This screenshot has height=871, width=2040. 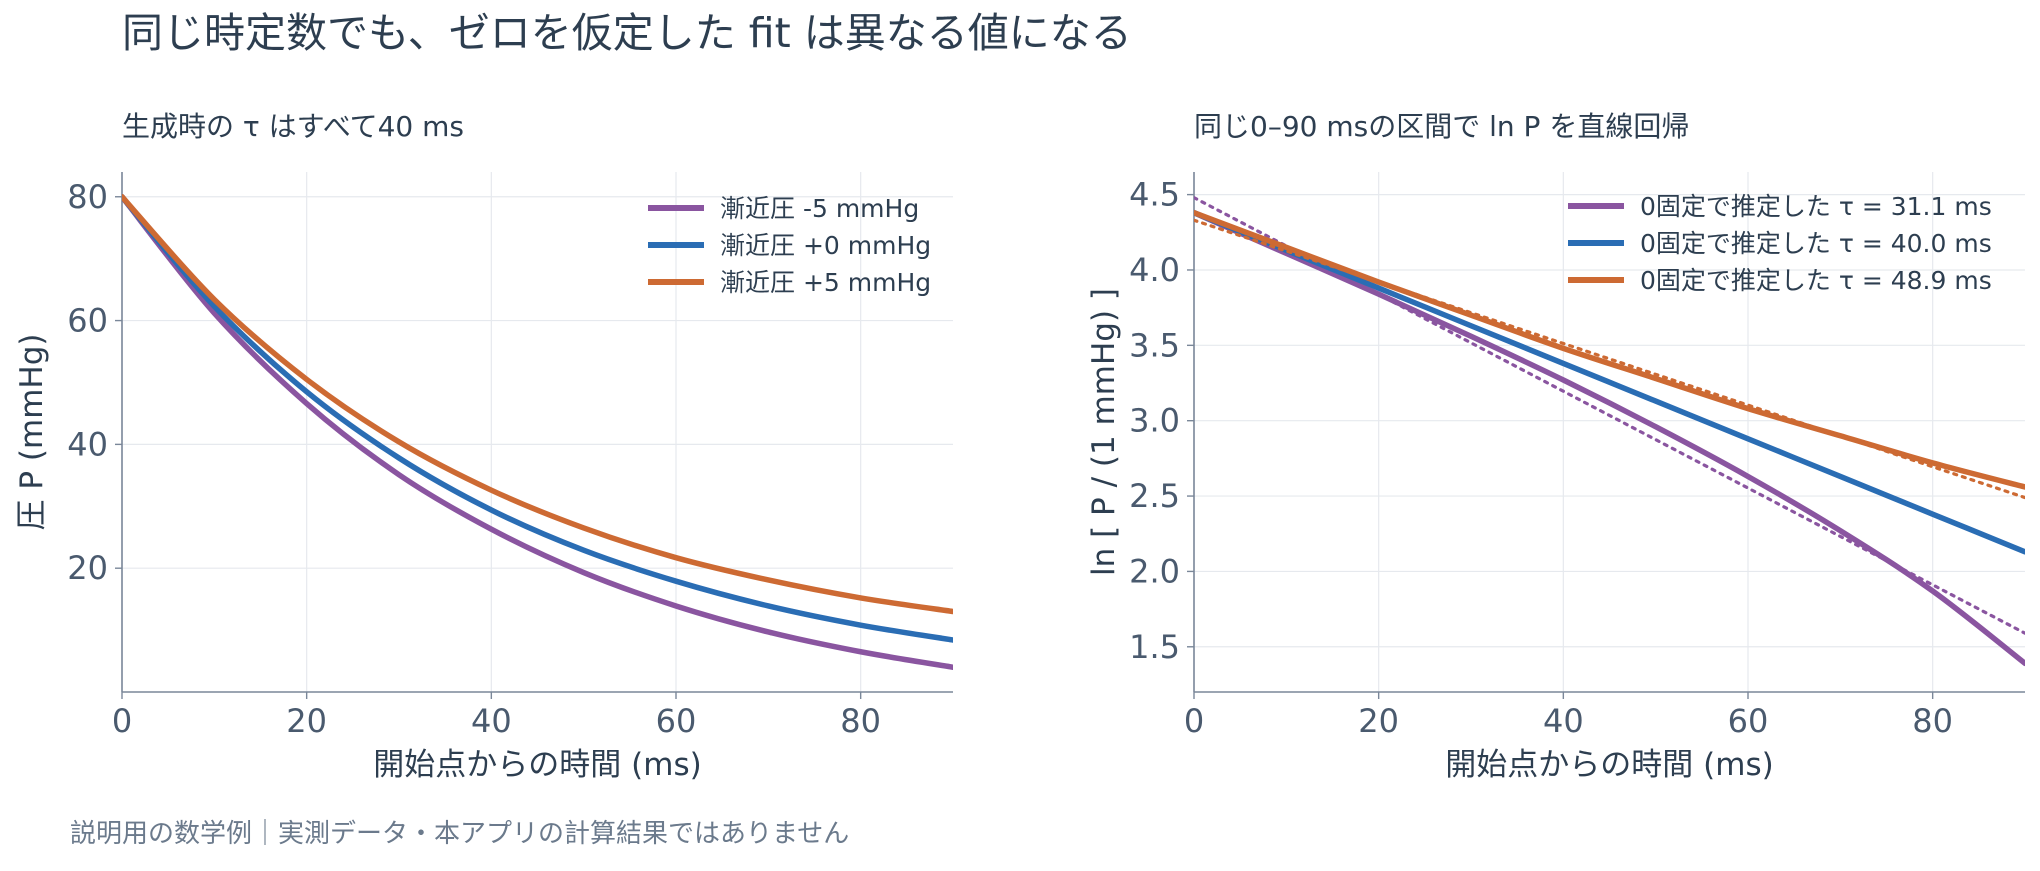 What do you see at coordinates (825, 245) in the screenshot?
I see `legend-label-1: 漸近圧 +0 mmHg` at bounding box center [825, 245].